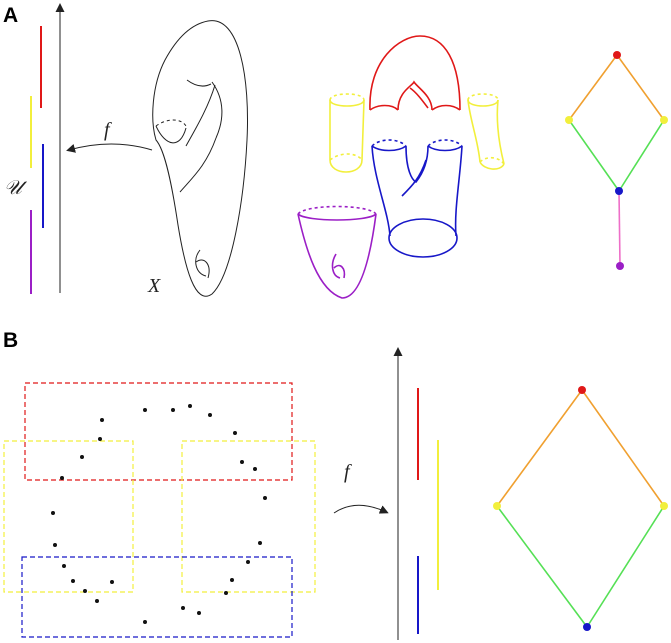 The width and height of the screenshot is (671, 643). Describe the element at coordinates (587, 627) in the screenshot. I see `graph-b-node-blue` at that location.